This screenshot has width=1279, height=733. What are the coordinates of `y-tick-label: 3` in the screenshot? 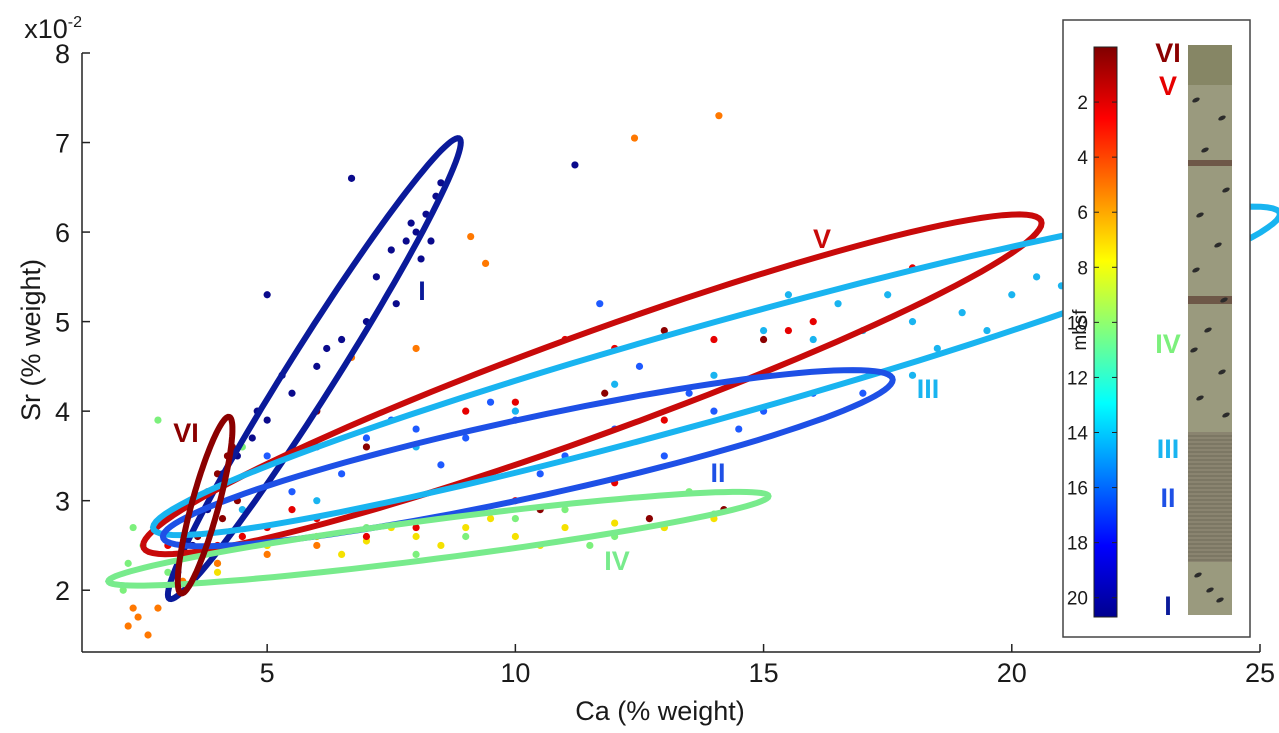 It's located at (62, 502).